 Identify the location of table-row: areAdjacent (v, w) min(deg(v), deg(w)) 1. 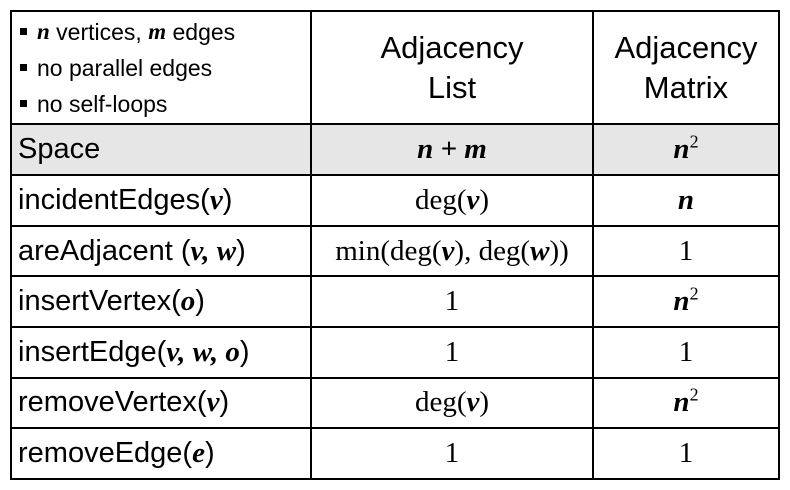
(395, 251).